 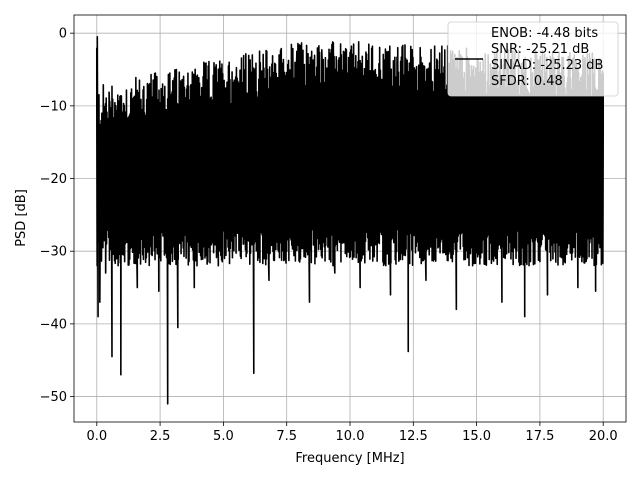 What do you see at coordinates (53, 252) in the screenshot?
I see `y-tick-label: −30` at bounding box center [53, 252].